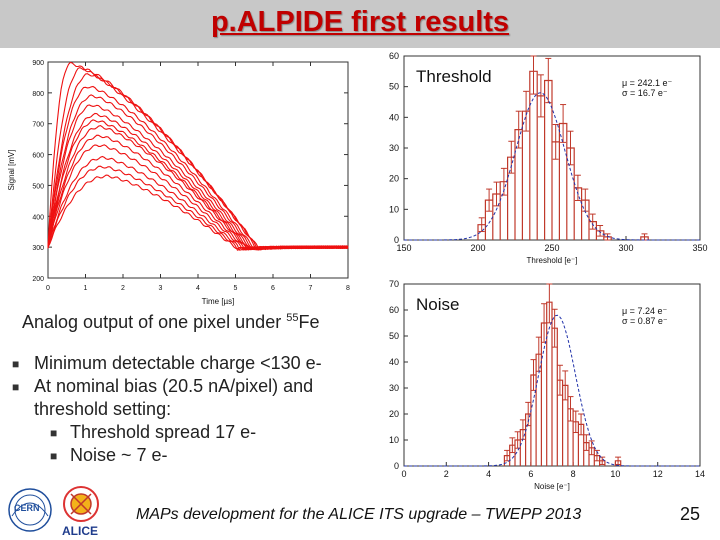 Image resolution: width=720 pixels, height=540 pixels. I want to click on stats-mean: μ = 7.24 e⁻, so click(644, 311).